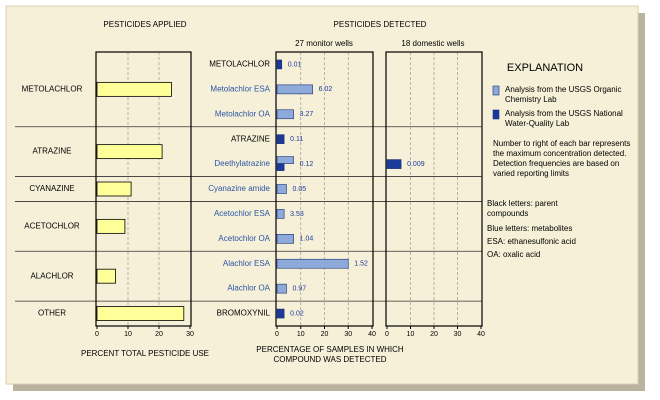 The image size is (660, 400). I want to click on y-tick-label: Alachlor ESA, so click(247, 263).